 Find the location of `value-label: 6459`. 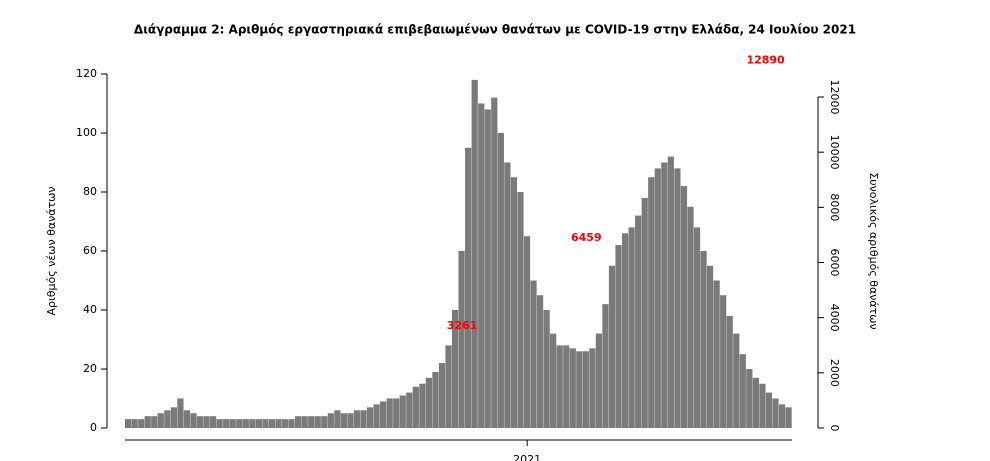

value-label: 6459 is located at coordinates (586, 237).